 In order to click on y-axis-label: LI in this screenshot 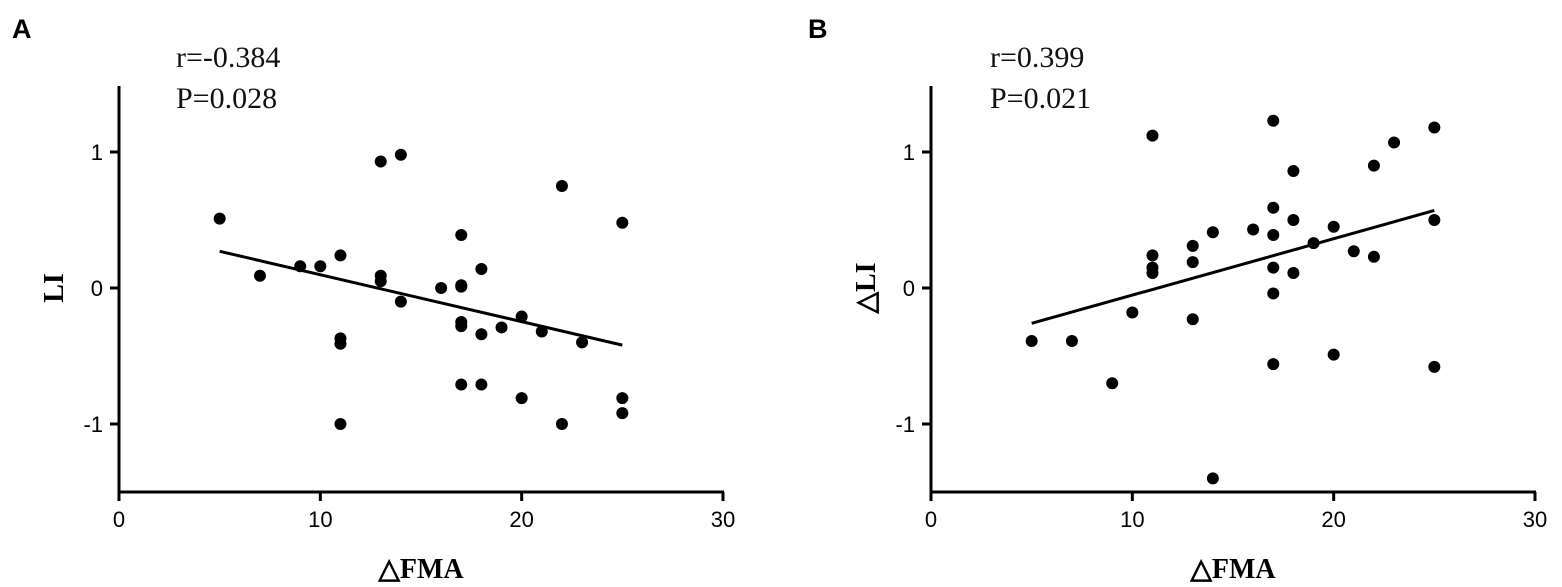, I will do `click(54, 288)`.